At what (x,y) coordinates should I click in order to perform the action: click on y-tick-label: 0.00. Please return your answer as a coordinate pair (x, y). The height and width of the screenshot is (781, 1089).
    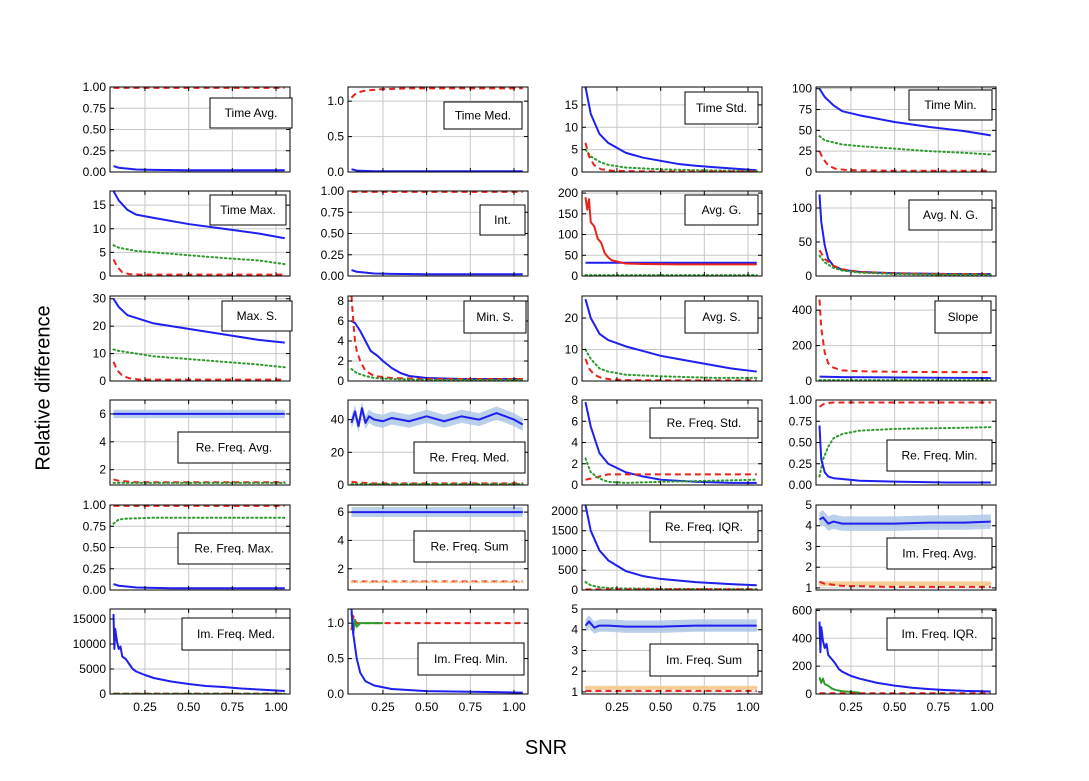
    Looking at the image, I should click on (333, 276).